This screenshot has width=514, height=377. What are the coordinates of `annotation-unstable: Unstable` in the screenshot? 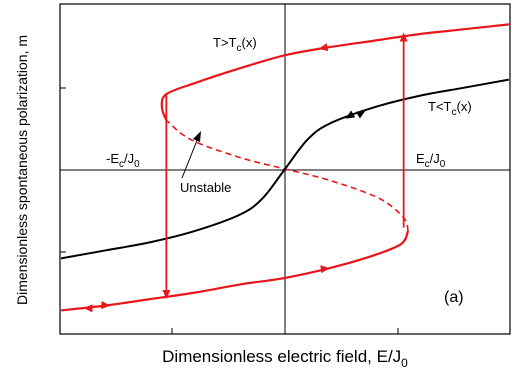 It's located at (205, 187).